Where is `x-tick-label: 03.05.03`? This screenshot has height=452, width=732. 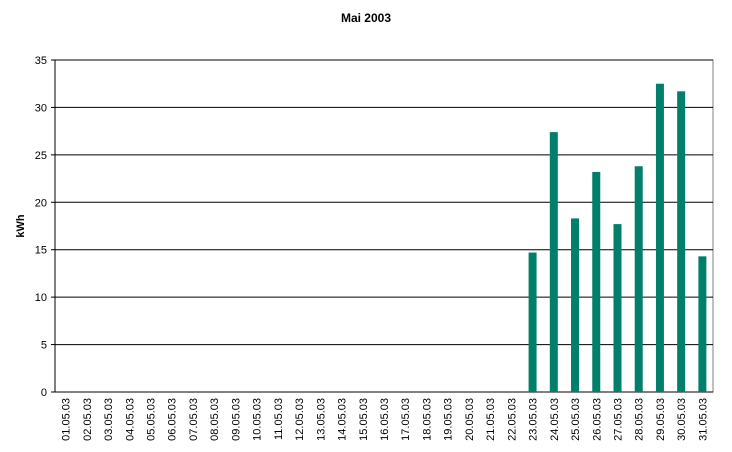
x-tick-label: 03.05.03 is located at coordinates (109, 419).